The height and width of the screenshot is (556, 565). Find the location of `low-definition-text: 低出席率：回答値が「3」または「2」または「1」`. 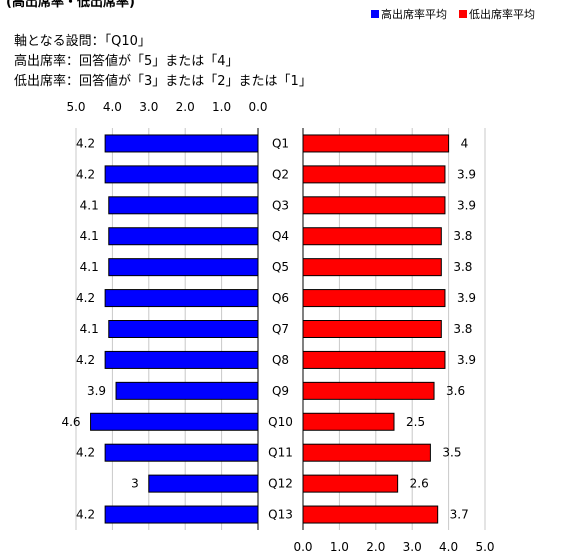

low-definition-text: 低出席率：回答値が「3」または「2」または「1」 is located at coordinates (163, 81).